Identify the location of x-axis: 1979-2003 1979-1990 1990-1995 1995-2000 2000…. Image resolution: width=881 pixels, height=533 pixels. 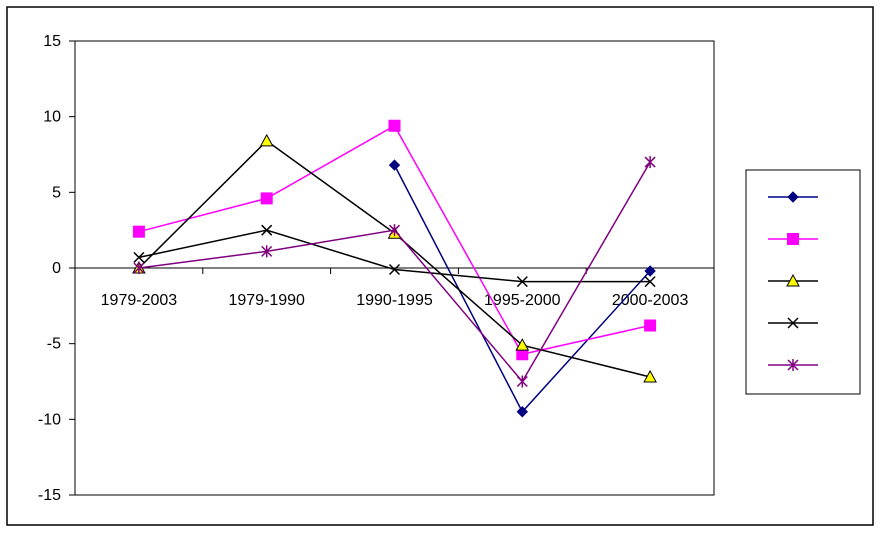
(394, 288).